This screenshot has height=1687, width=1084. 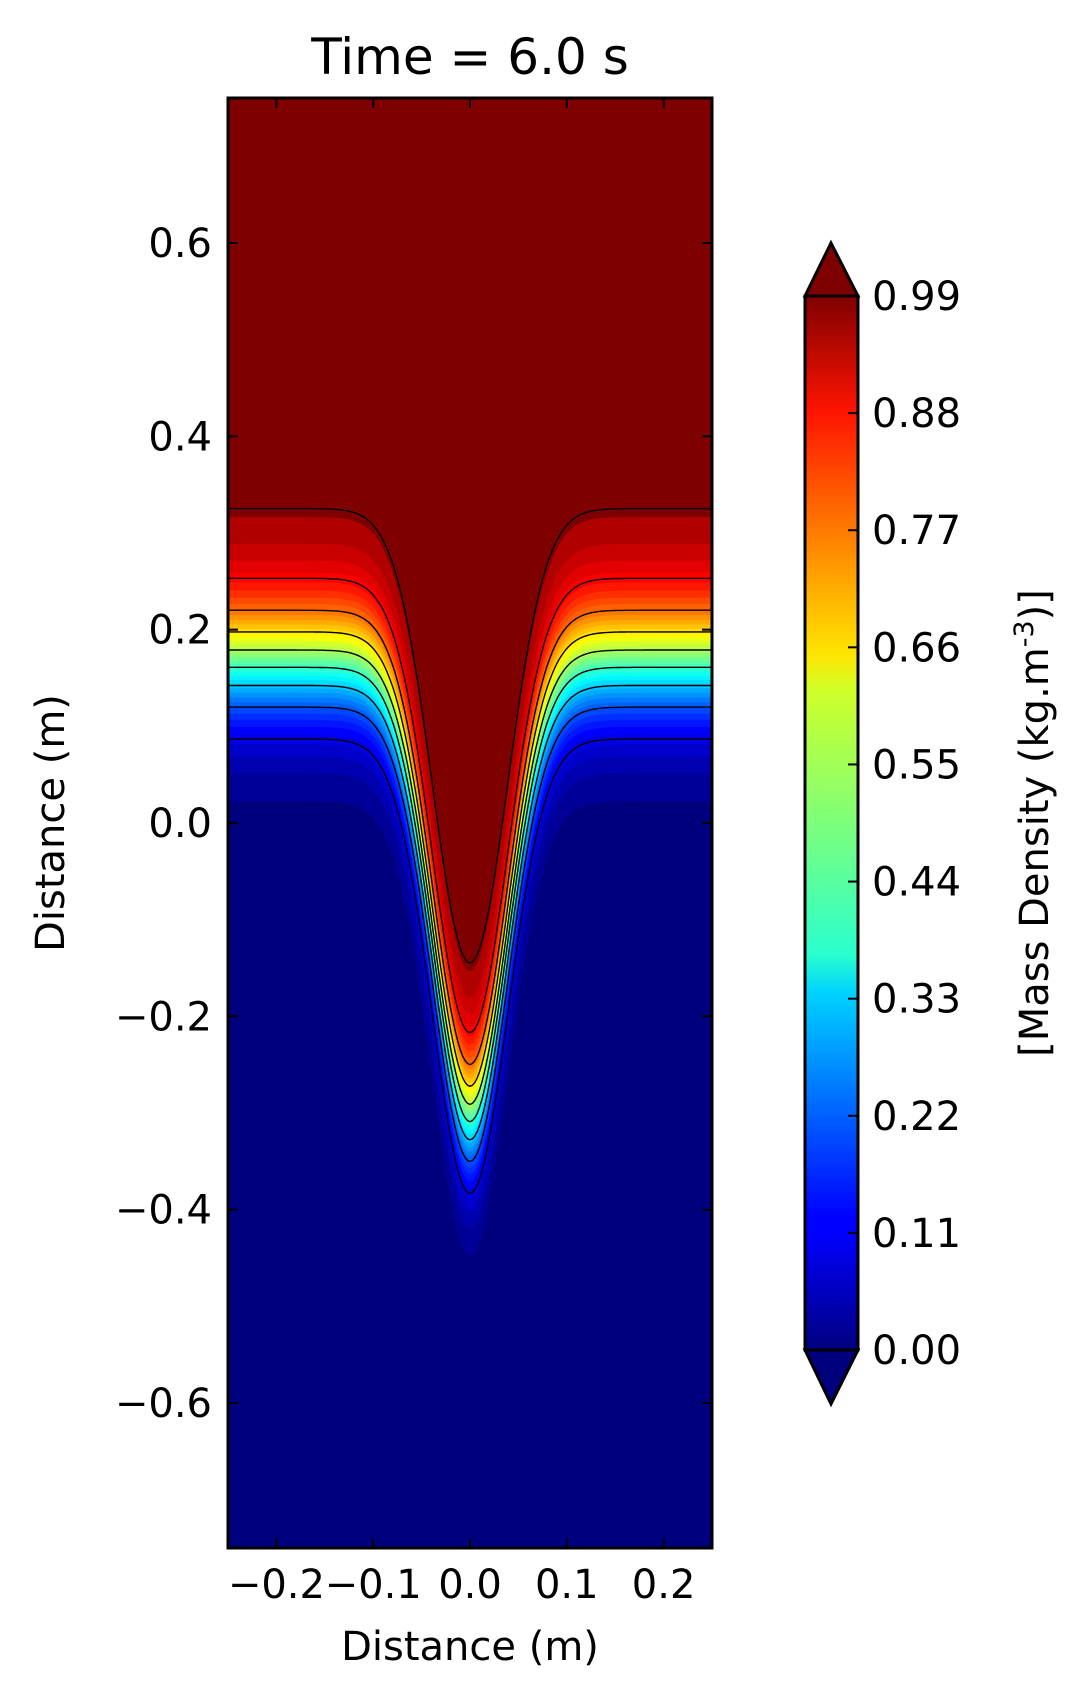 What do you see at coordinates (916, 414) in the screenshot?
I see `colorbar-tick-label: 0.88` at bounding box center [916, 414].